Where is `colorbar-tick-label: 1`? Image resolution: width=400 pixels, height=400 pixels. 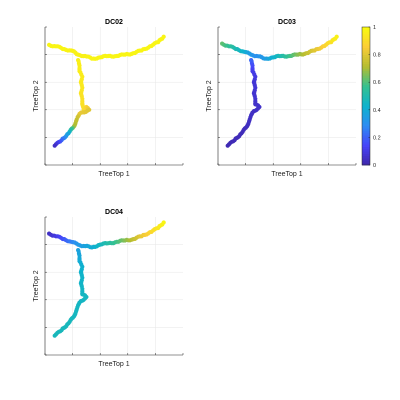 colorbar-tick-label: 1 is located at coordinates (374, 28).